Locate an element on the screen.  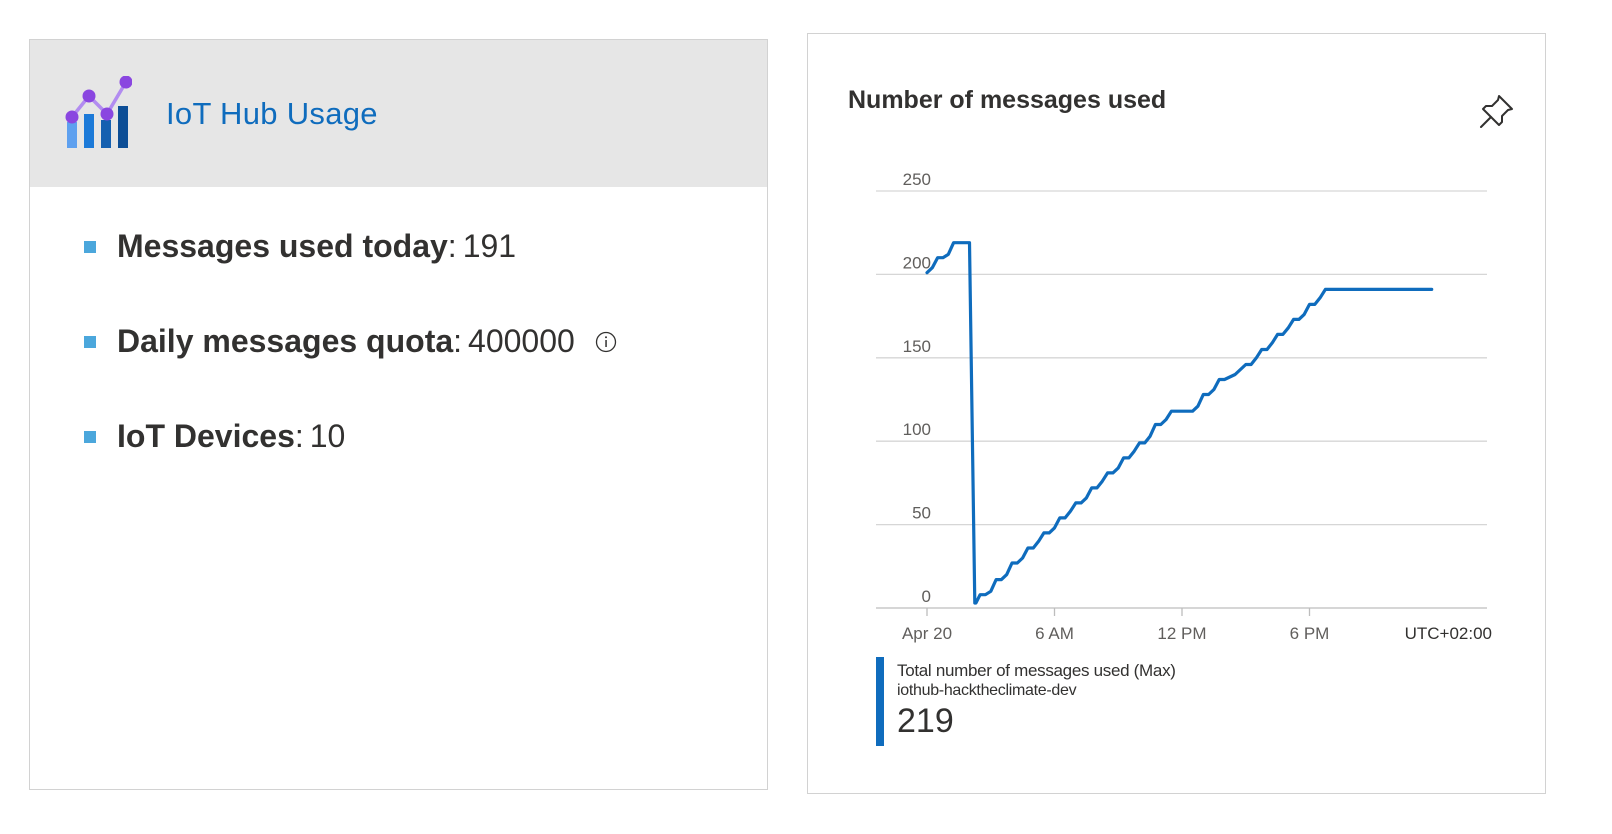
stat-value: 400000 is located at coordinates (521, 341).